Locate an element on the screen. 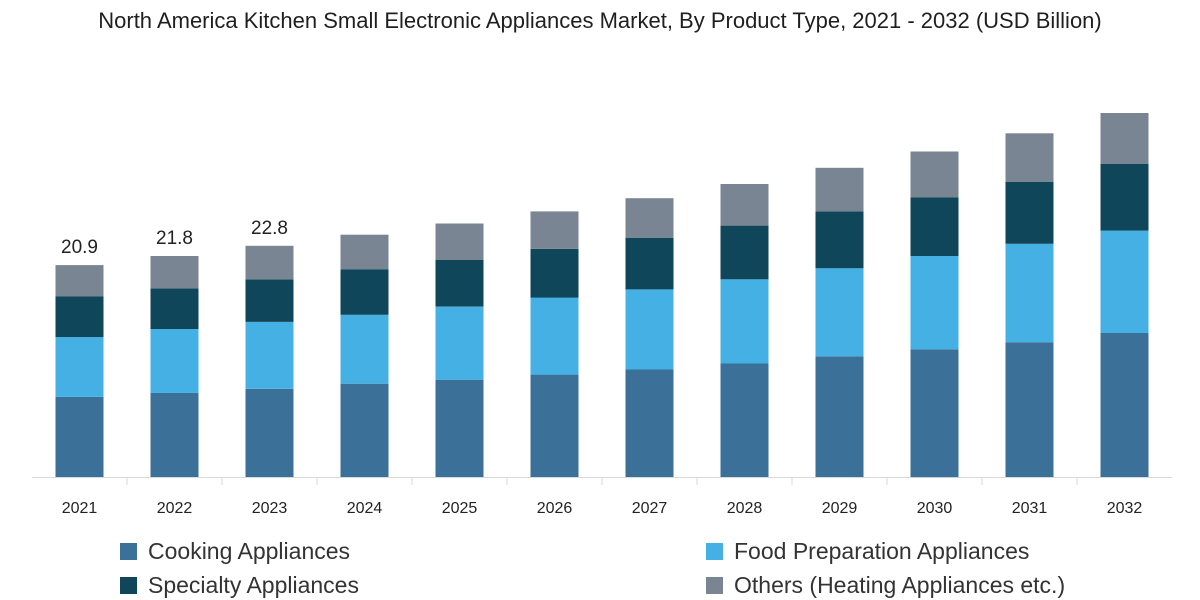  bar-cooking-appliances-2030 is located at coordinates (934, 413).